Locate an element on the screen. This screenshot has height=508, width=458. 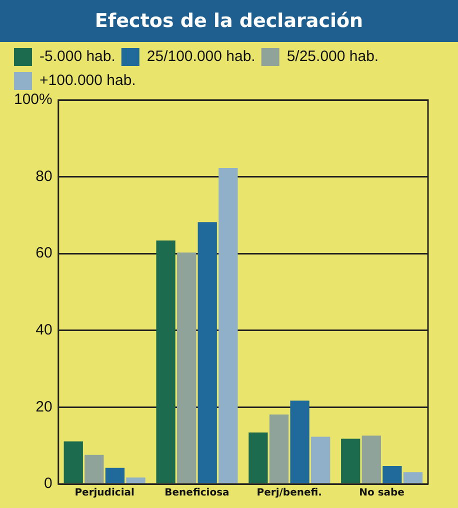
legend-label: -5.000 hab. is located at coordinates (78, 57).